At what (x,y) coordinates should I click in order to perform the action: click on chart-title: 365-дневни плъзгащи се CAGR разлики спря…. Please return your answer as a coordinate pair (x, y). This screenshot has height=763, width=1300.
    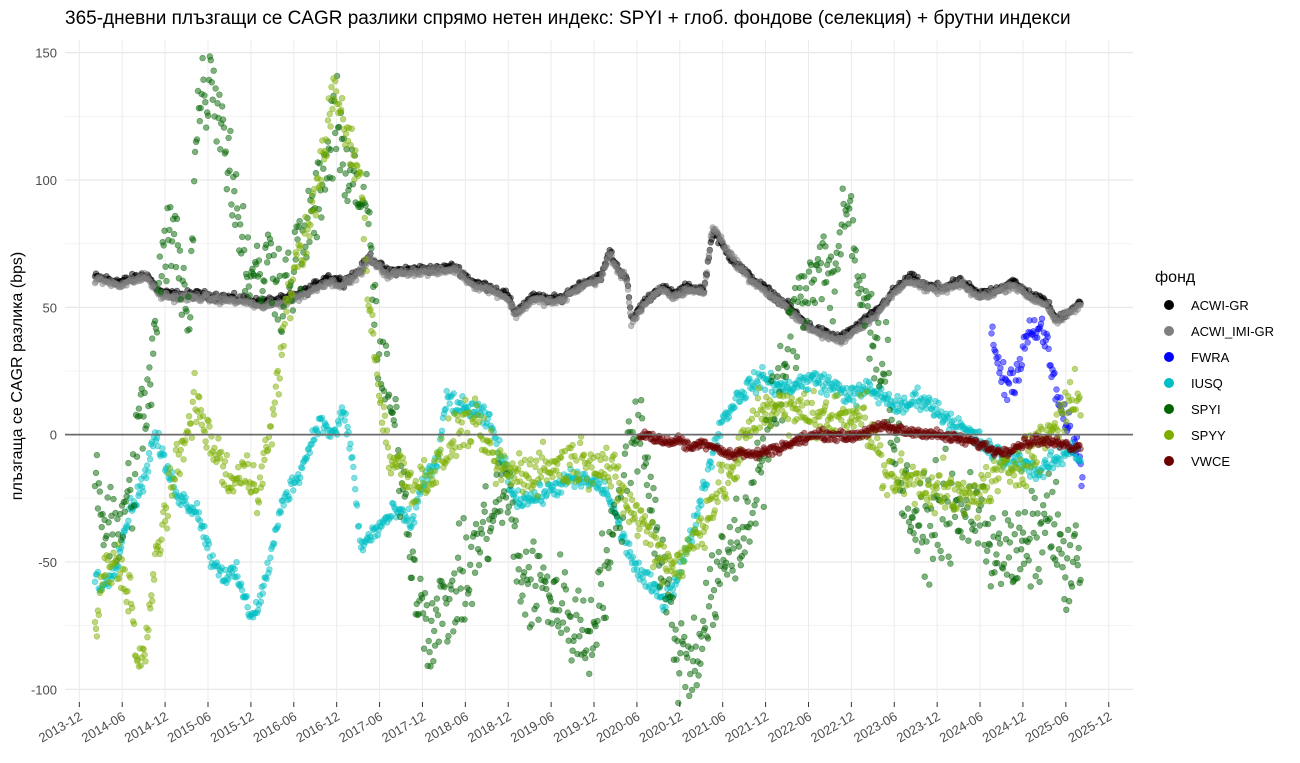
    Looking at the image, I should click on (568, 18).